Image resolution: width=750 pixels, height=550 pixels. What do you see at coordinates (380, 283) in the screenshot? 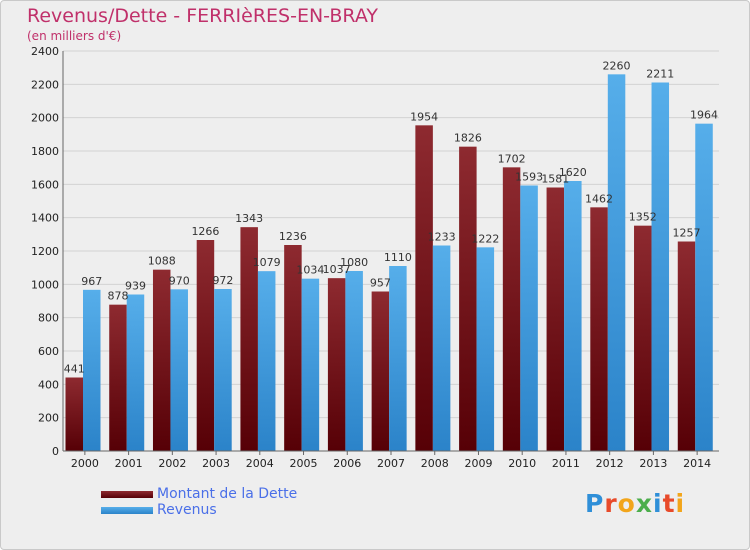
I see `data-label-dette: 957` at bounding box center [380, 283].